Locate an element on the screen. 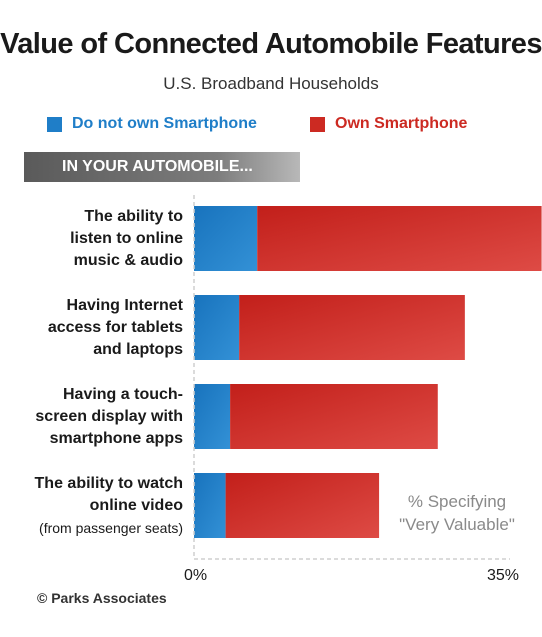 Image resolution: width=542 pixels, height=637 pixels. legend-item-own-smartphone: Own Smartphone is located at coordinates (388, 124).